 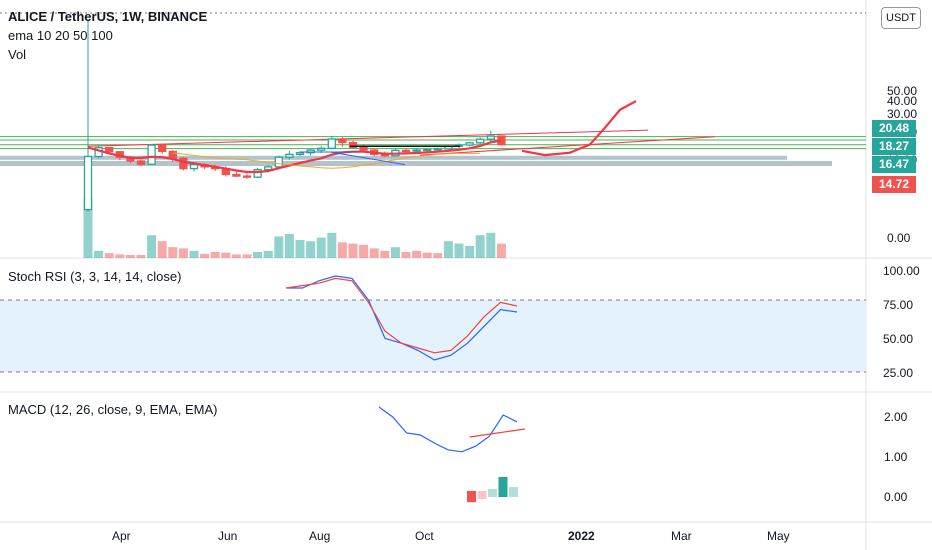 What do you see at coordinates (448, 429) in the screenshot?
I see `macd-line` at bounding box center [448, 429].